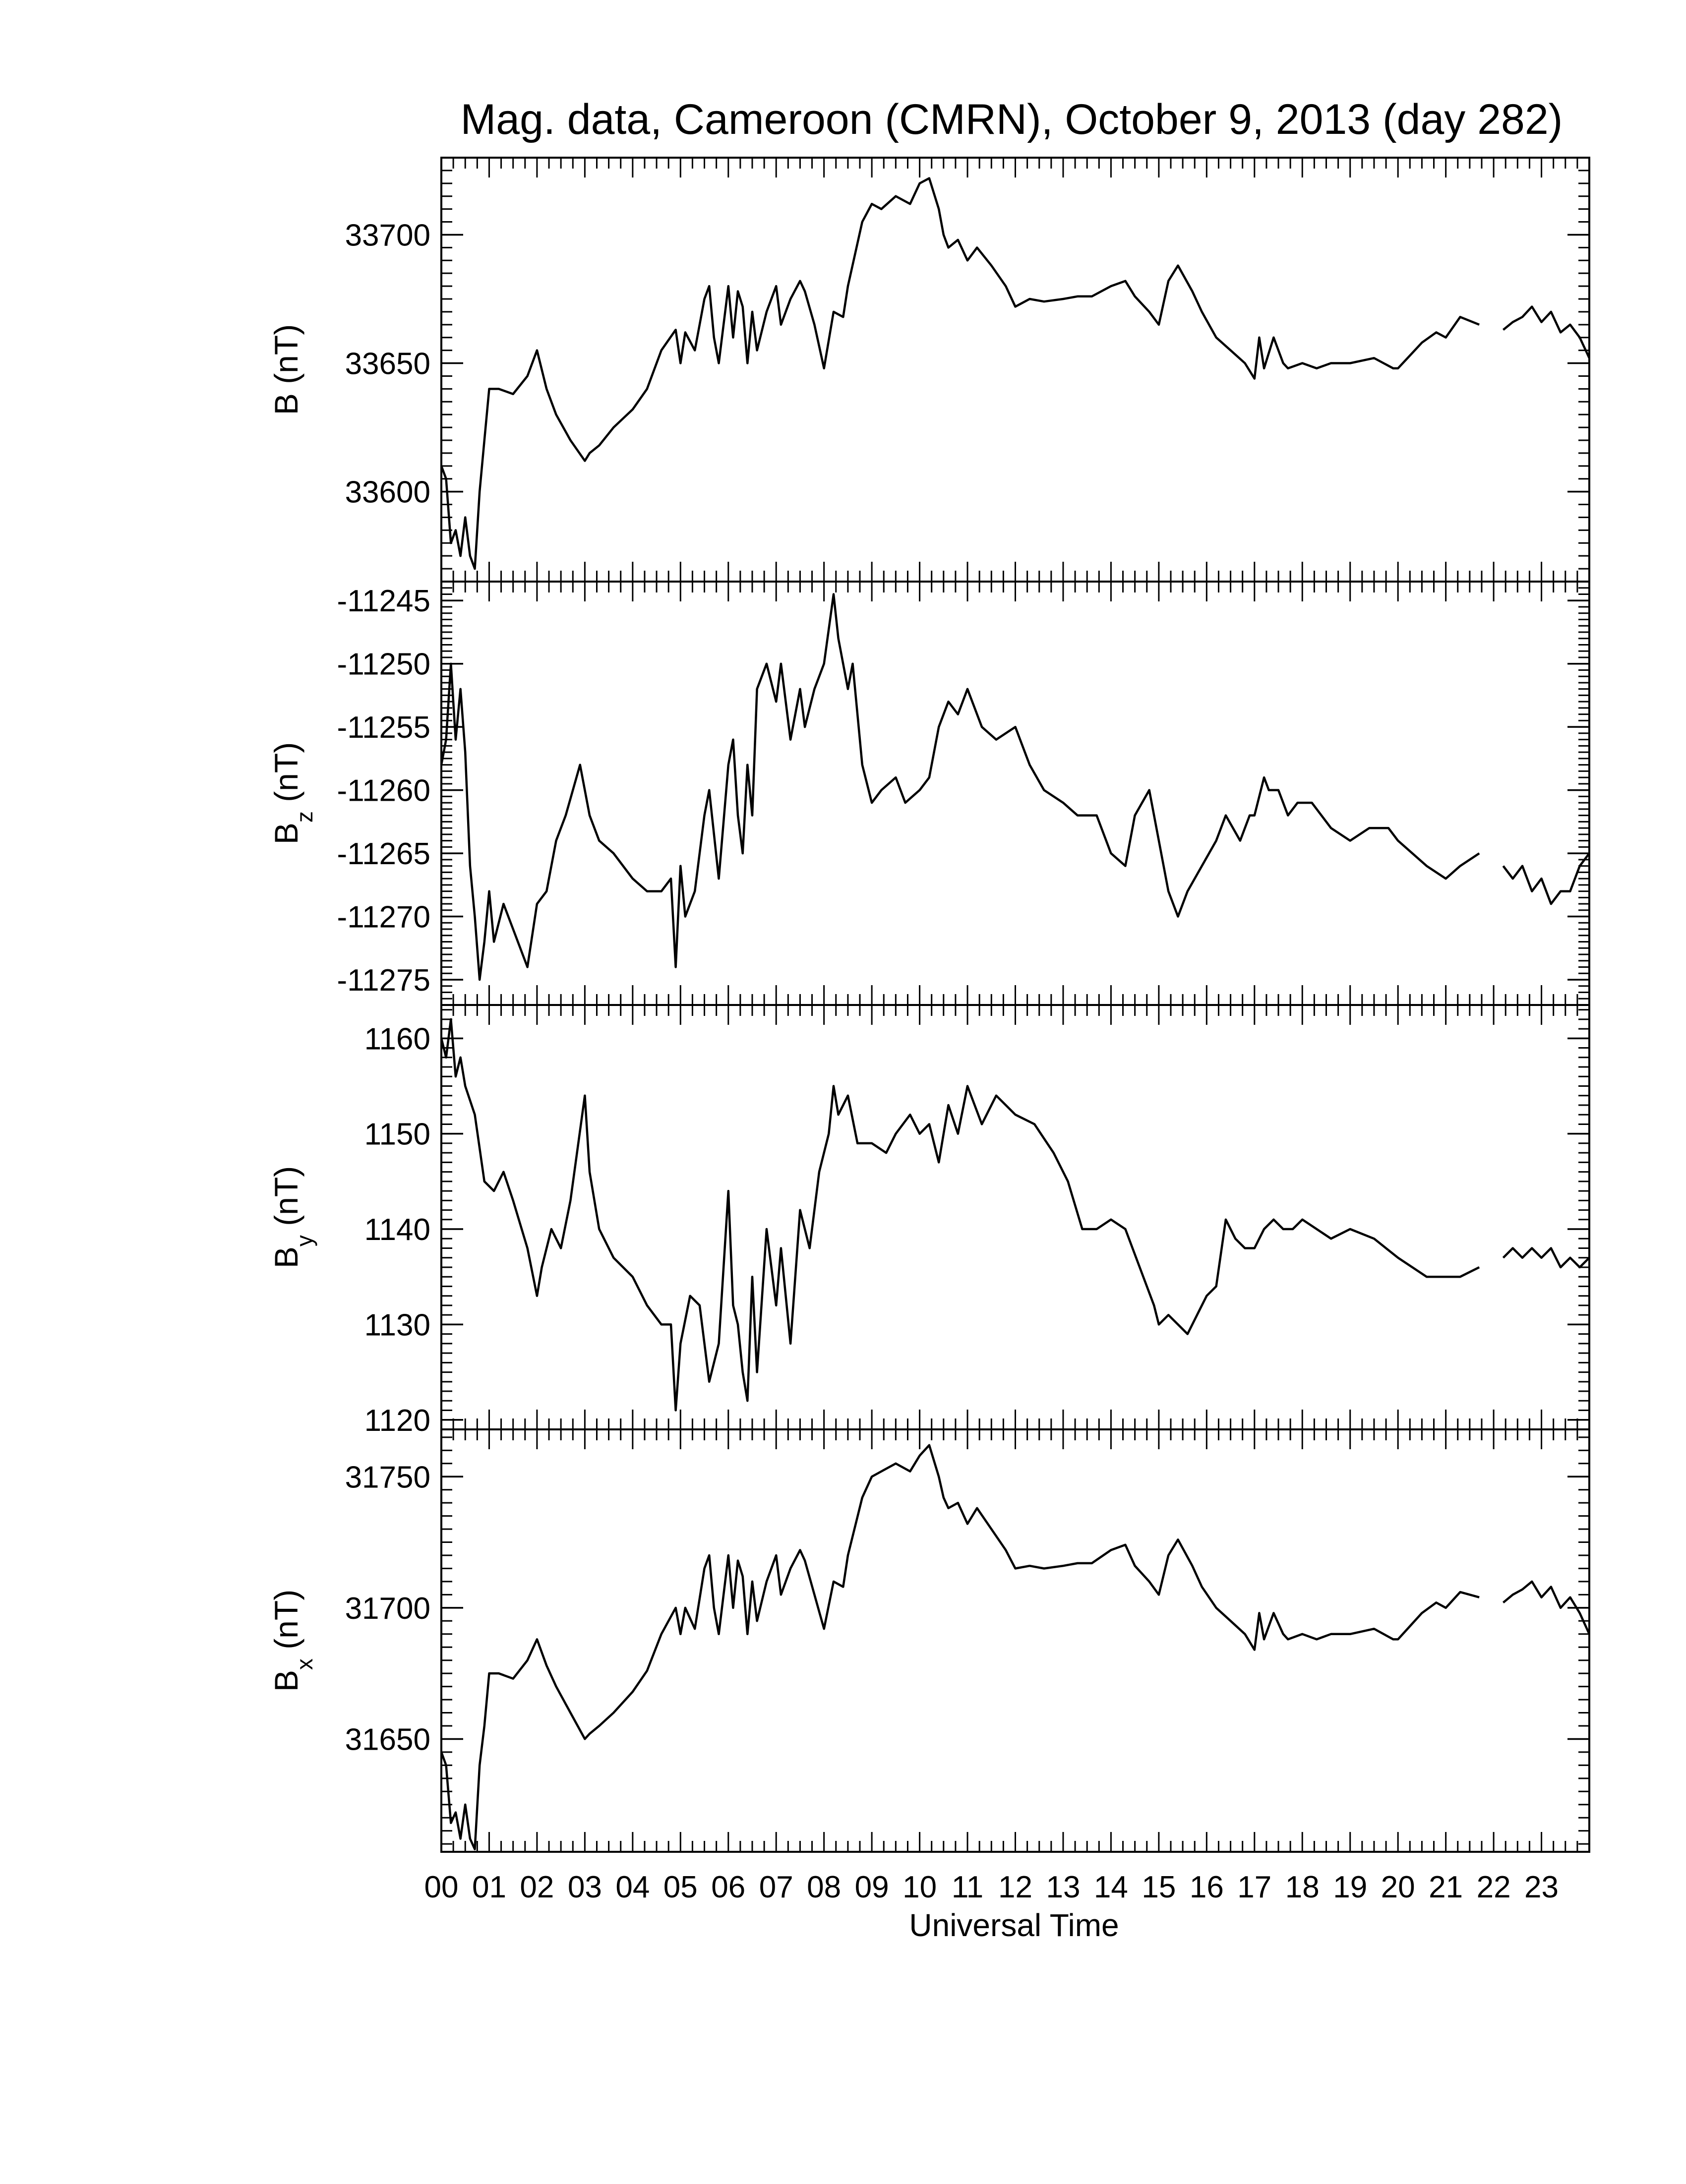 The width and height of the screenshot is (1686, 2184). Describe the element at coordinates (388, 235) in the screenshot. I see `y-tick-label: 33700` at that location.